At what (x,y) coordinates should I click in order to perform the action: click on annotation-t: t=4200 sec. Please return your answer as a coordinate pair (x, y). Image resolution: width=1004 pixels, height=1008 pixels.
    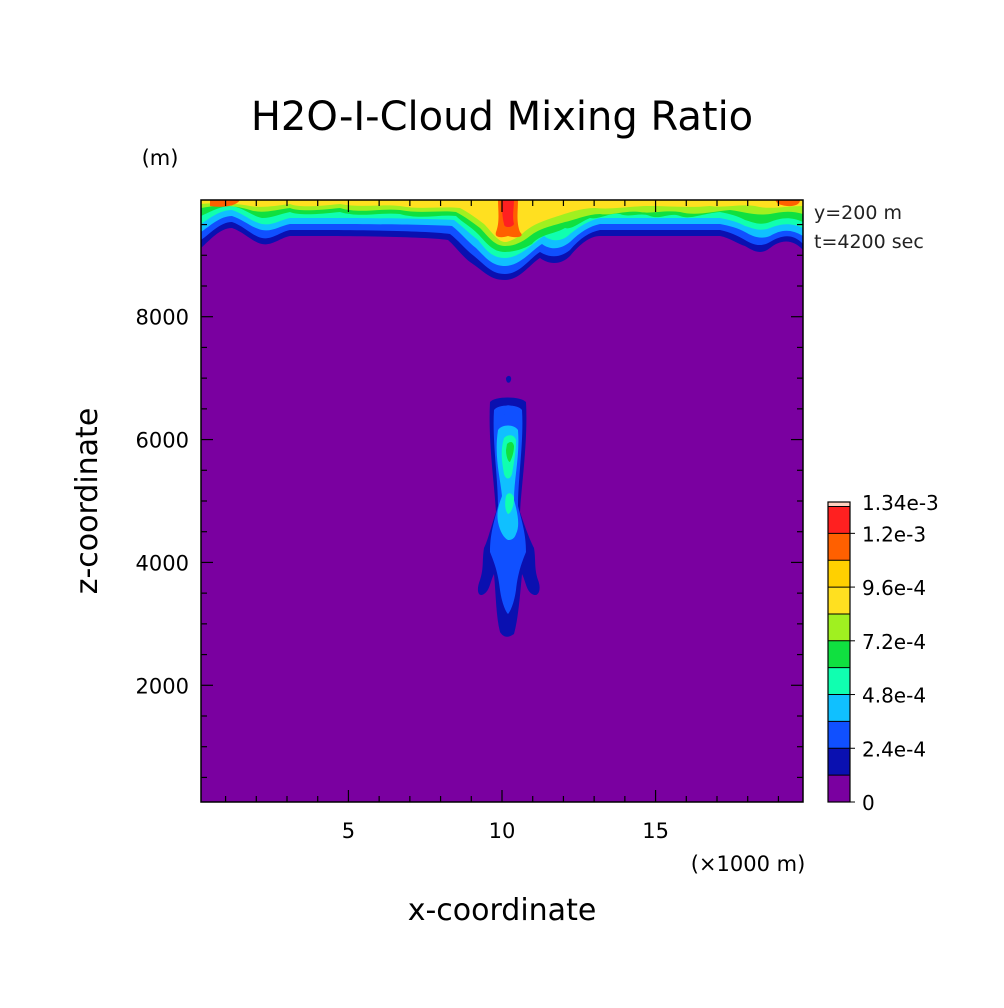
    Looking at the image, I should click on (869, 242).